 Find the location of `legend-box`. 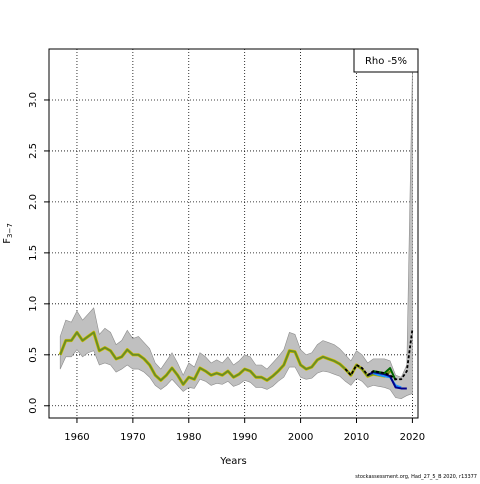

legend-box is located at coordinates (386, 60).